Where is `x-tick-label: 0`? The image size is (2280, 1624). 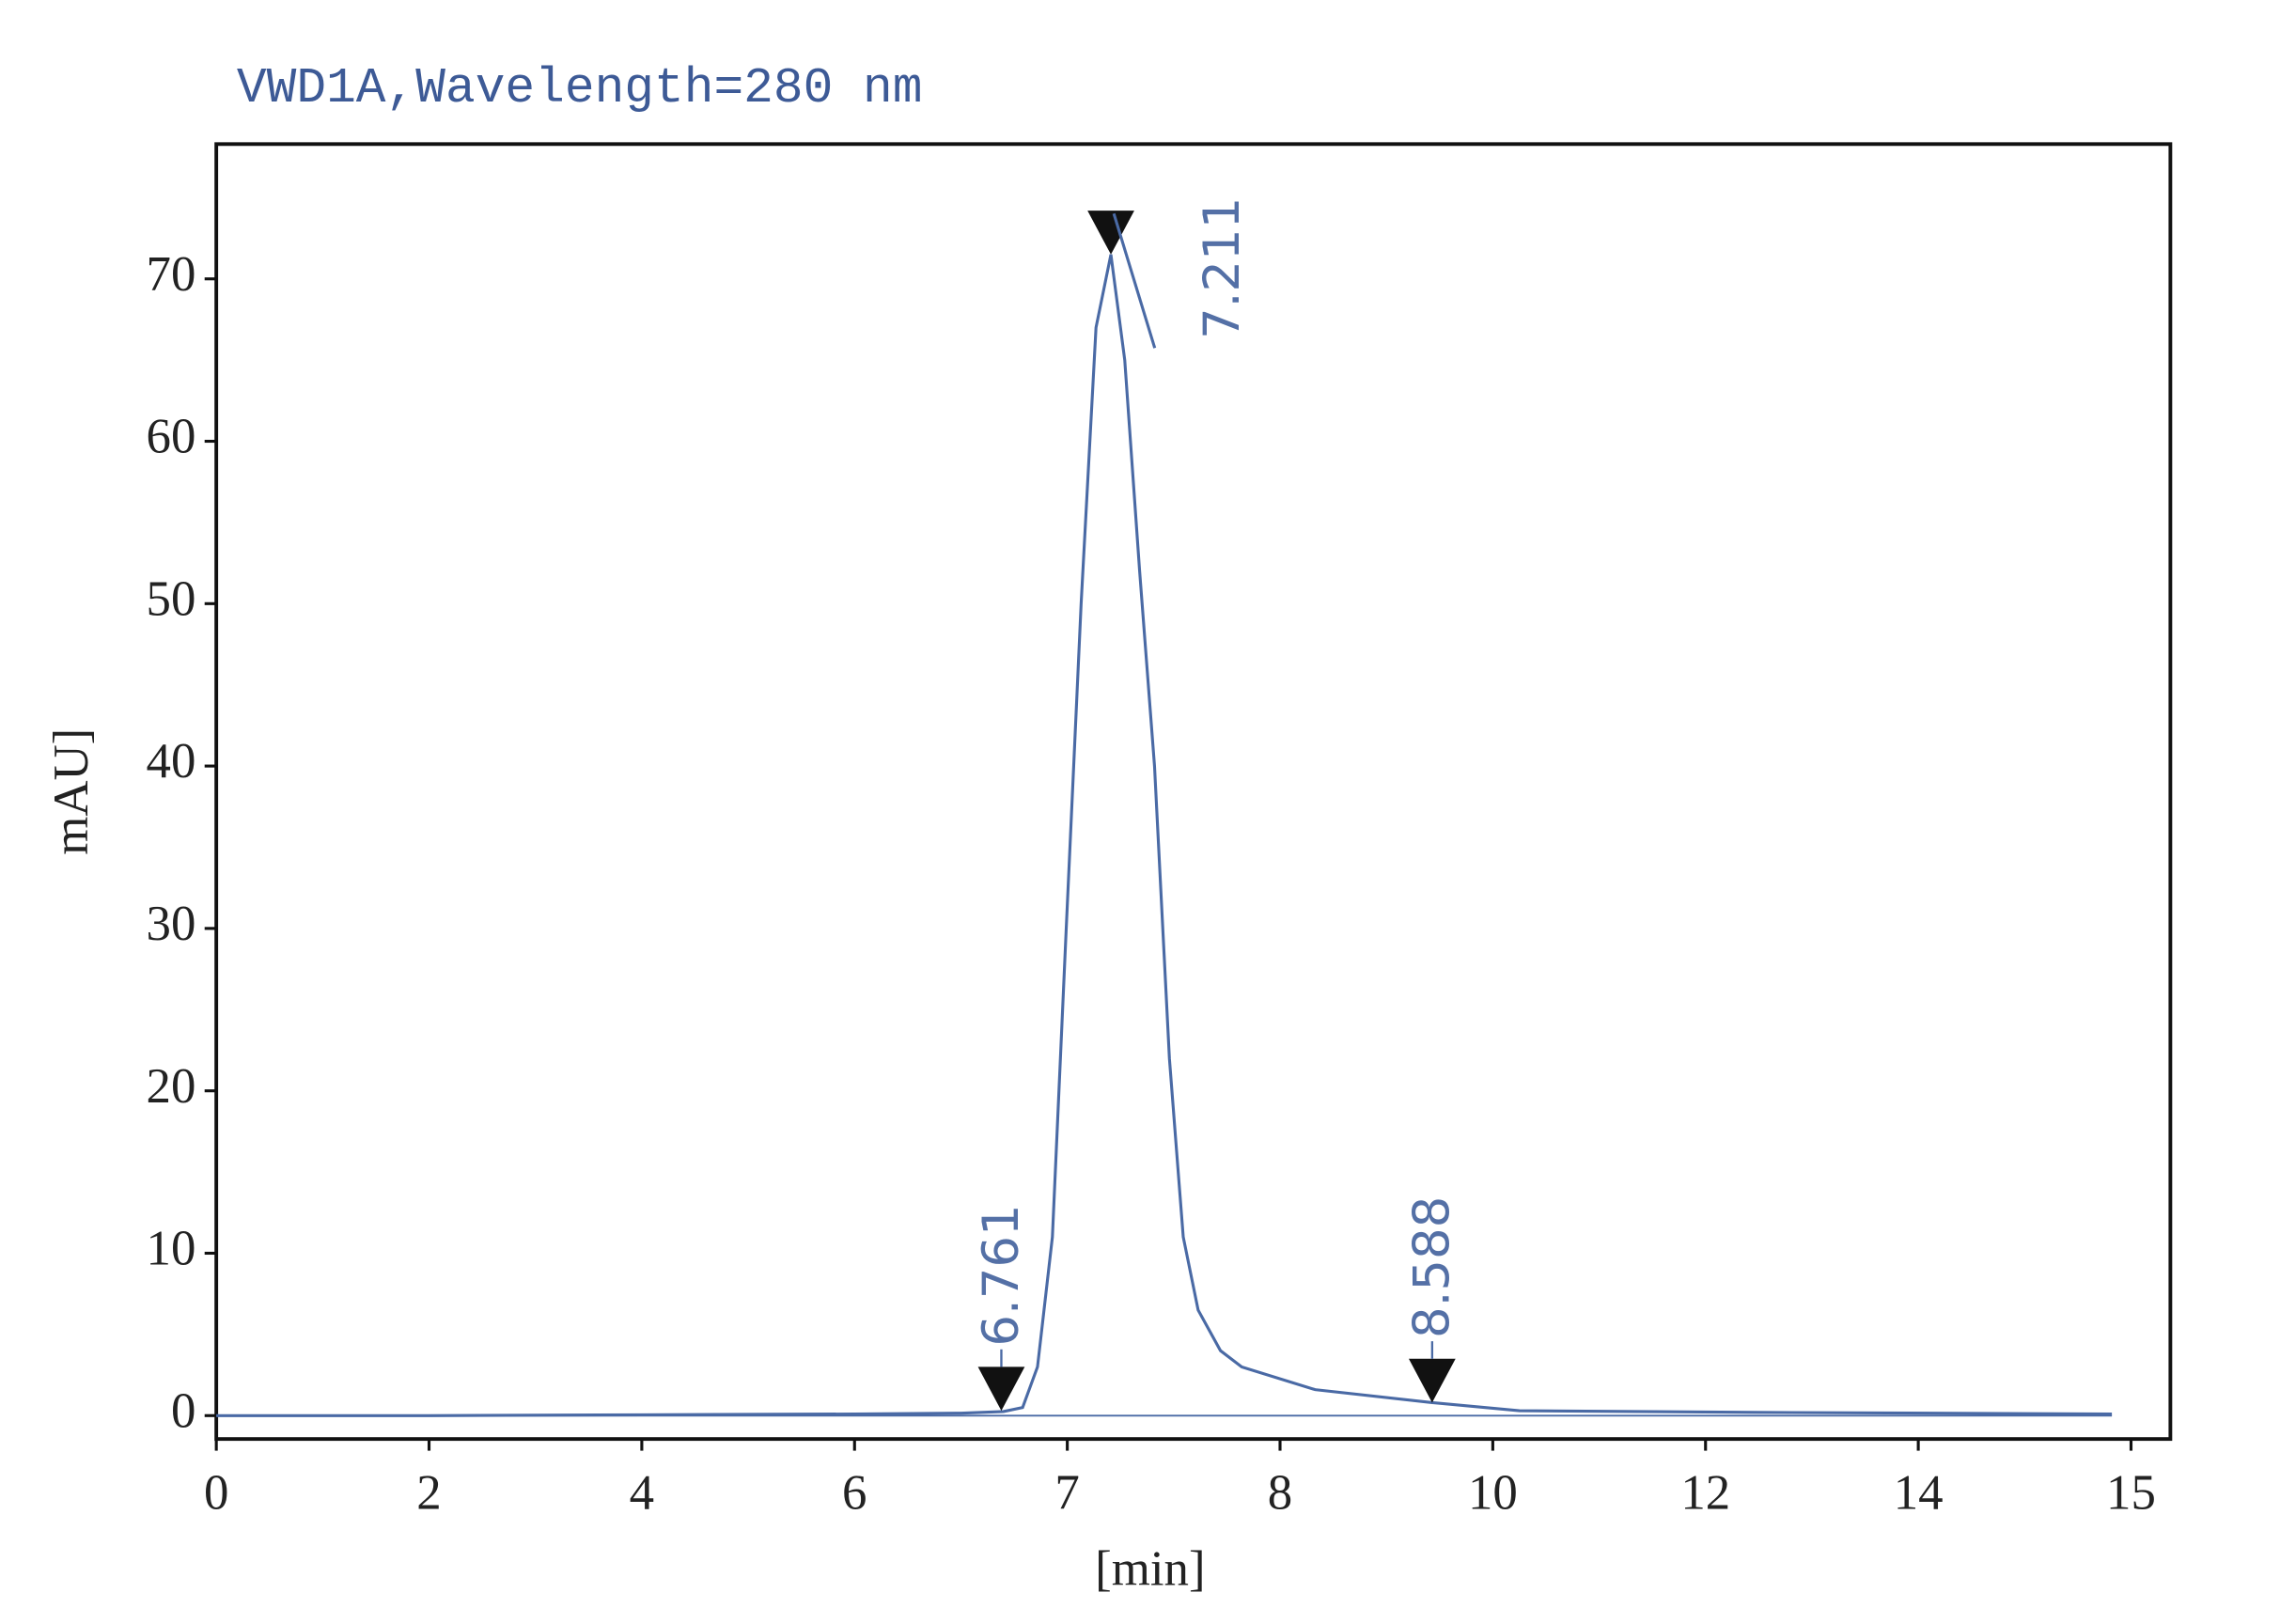
x-tick-label: 0 is located at coordinates (216, 1492).